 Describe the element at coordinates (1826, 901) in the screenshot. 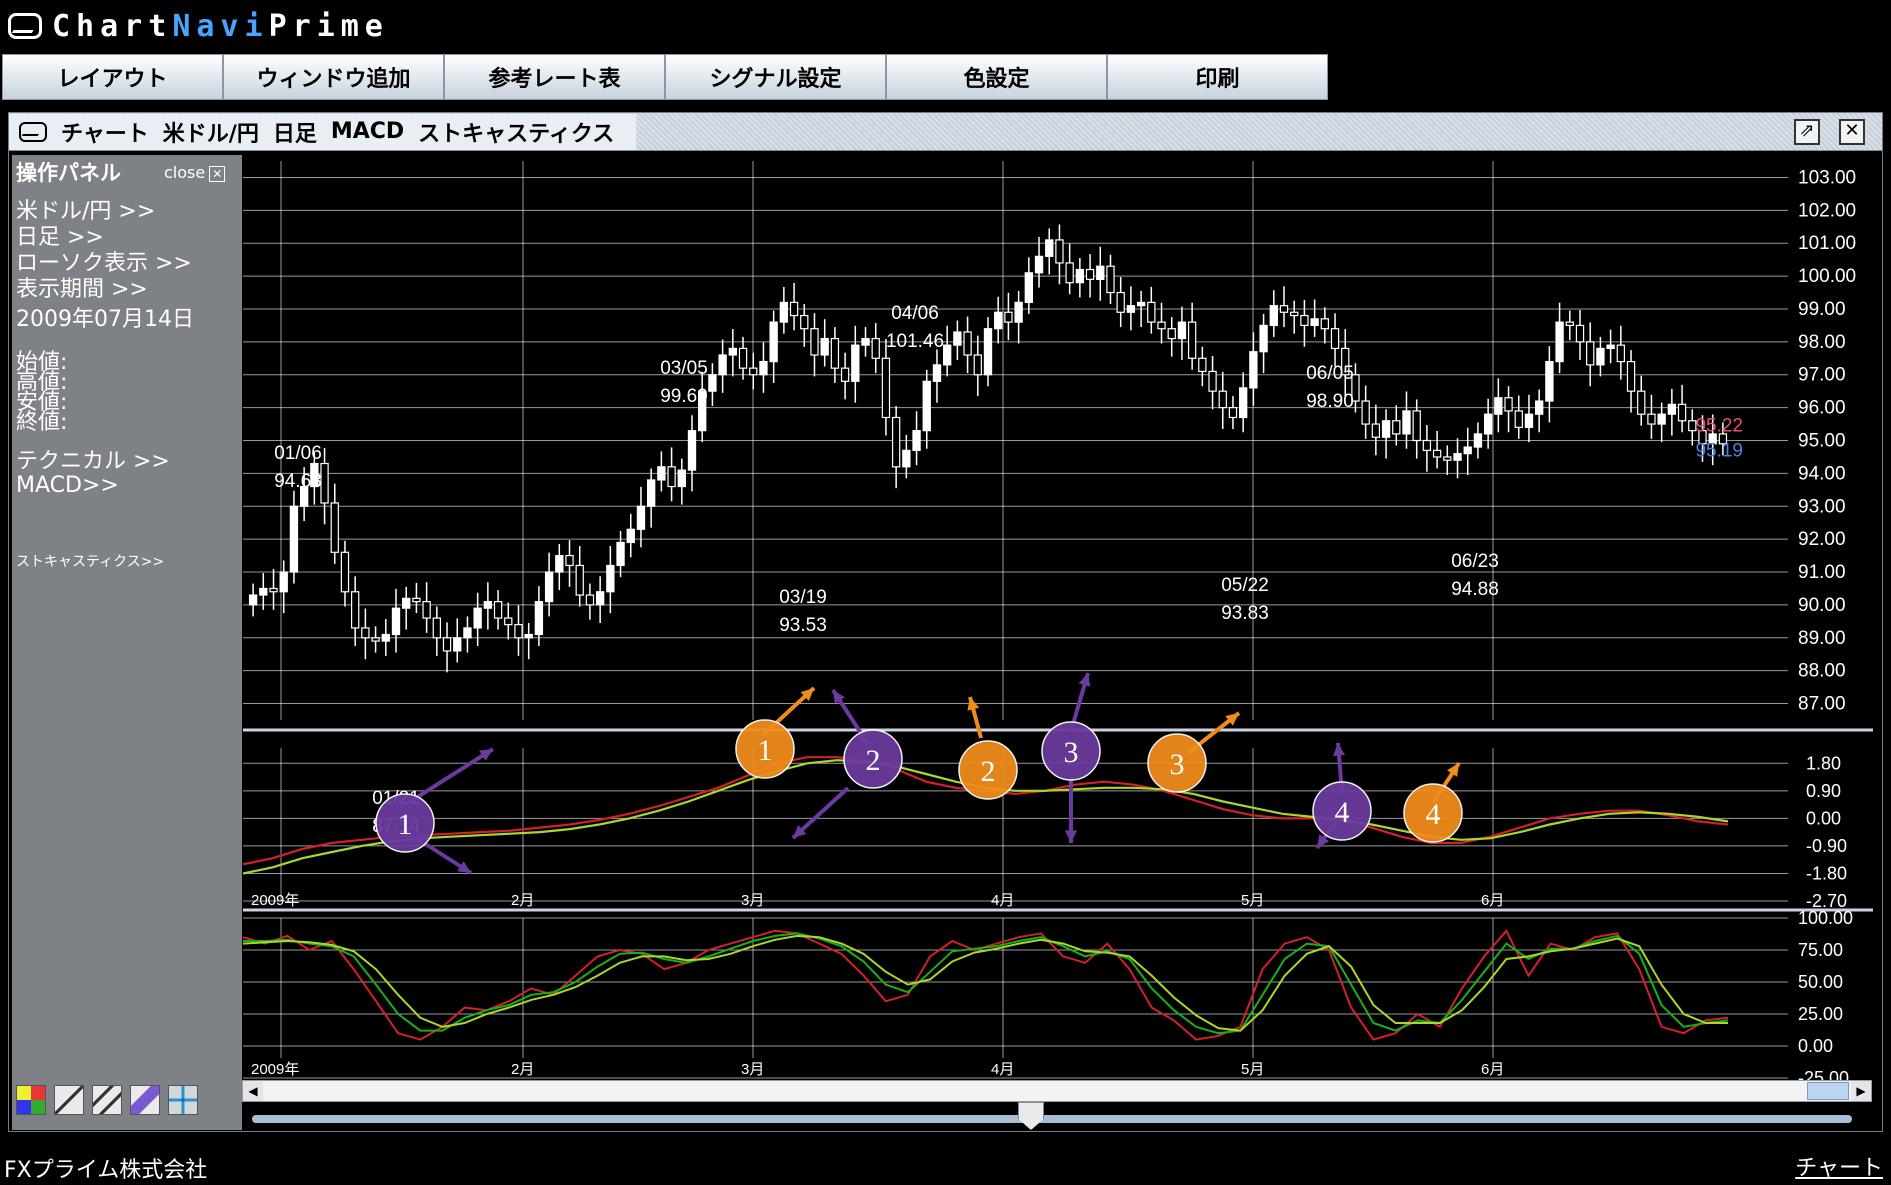

I see `macd-tick-label: -2.70` at that location.